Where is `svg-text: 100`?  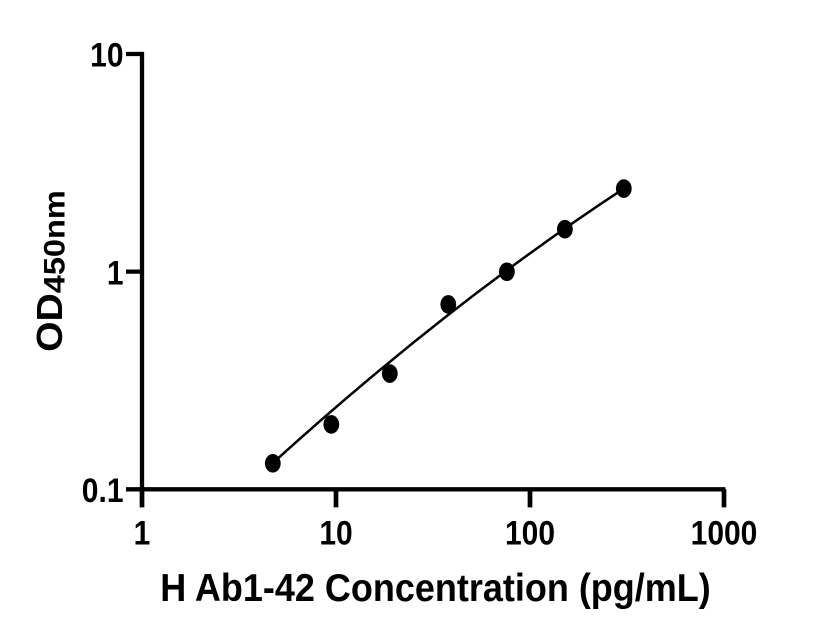
svg-text: 100 is located at coordinates (530, 533).